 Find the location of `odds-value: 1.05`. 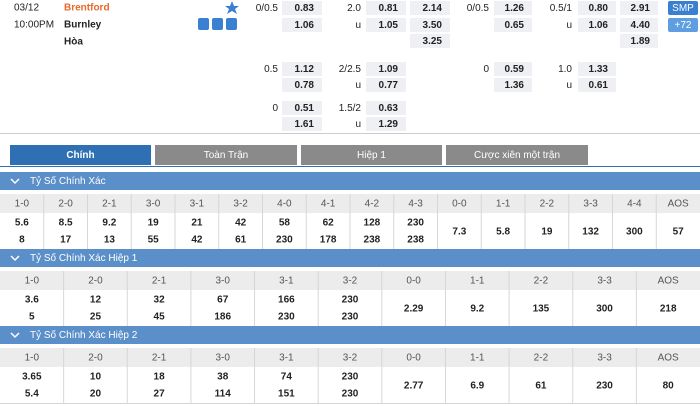

odds-value: 1.05 is located at coordinates (389, 25).